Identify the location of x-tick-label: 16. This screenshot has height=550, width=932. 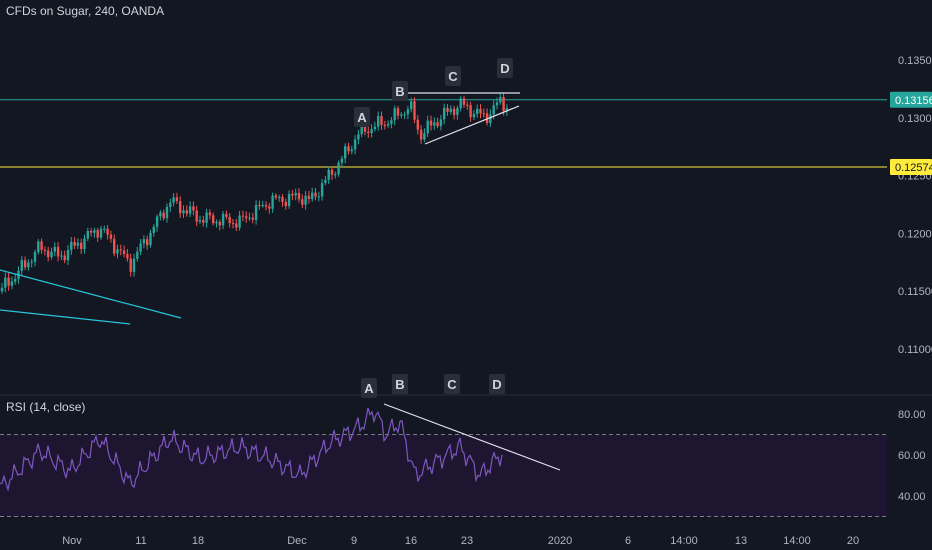
(411, 541).